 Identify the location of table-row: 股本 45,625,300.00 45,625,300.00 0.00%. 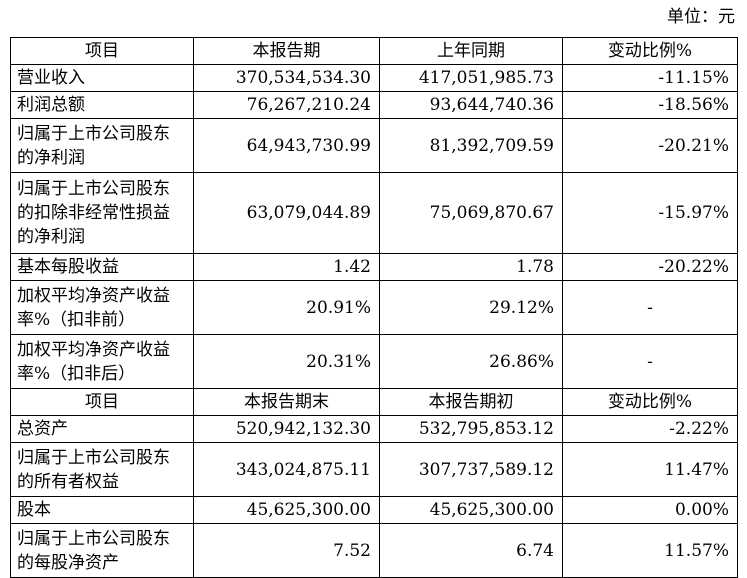
(374, 510).